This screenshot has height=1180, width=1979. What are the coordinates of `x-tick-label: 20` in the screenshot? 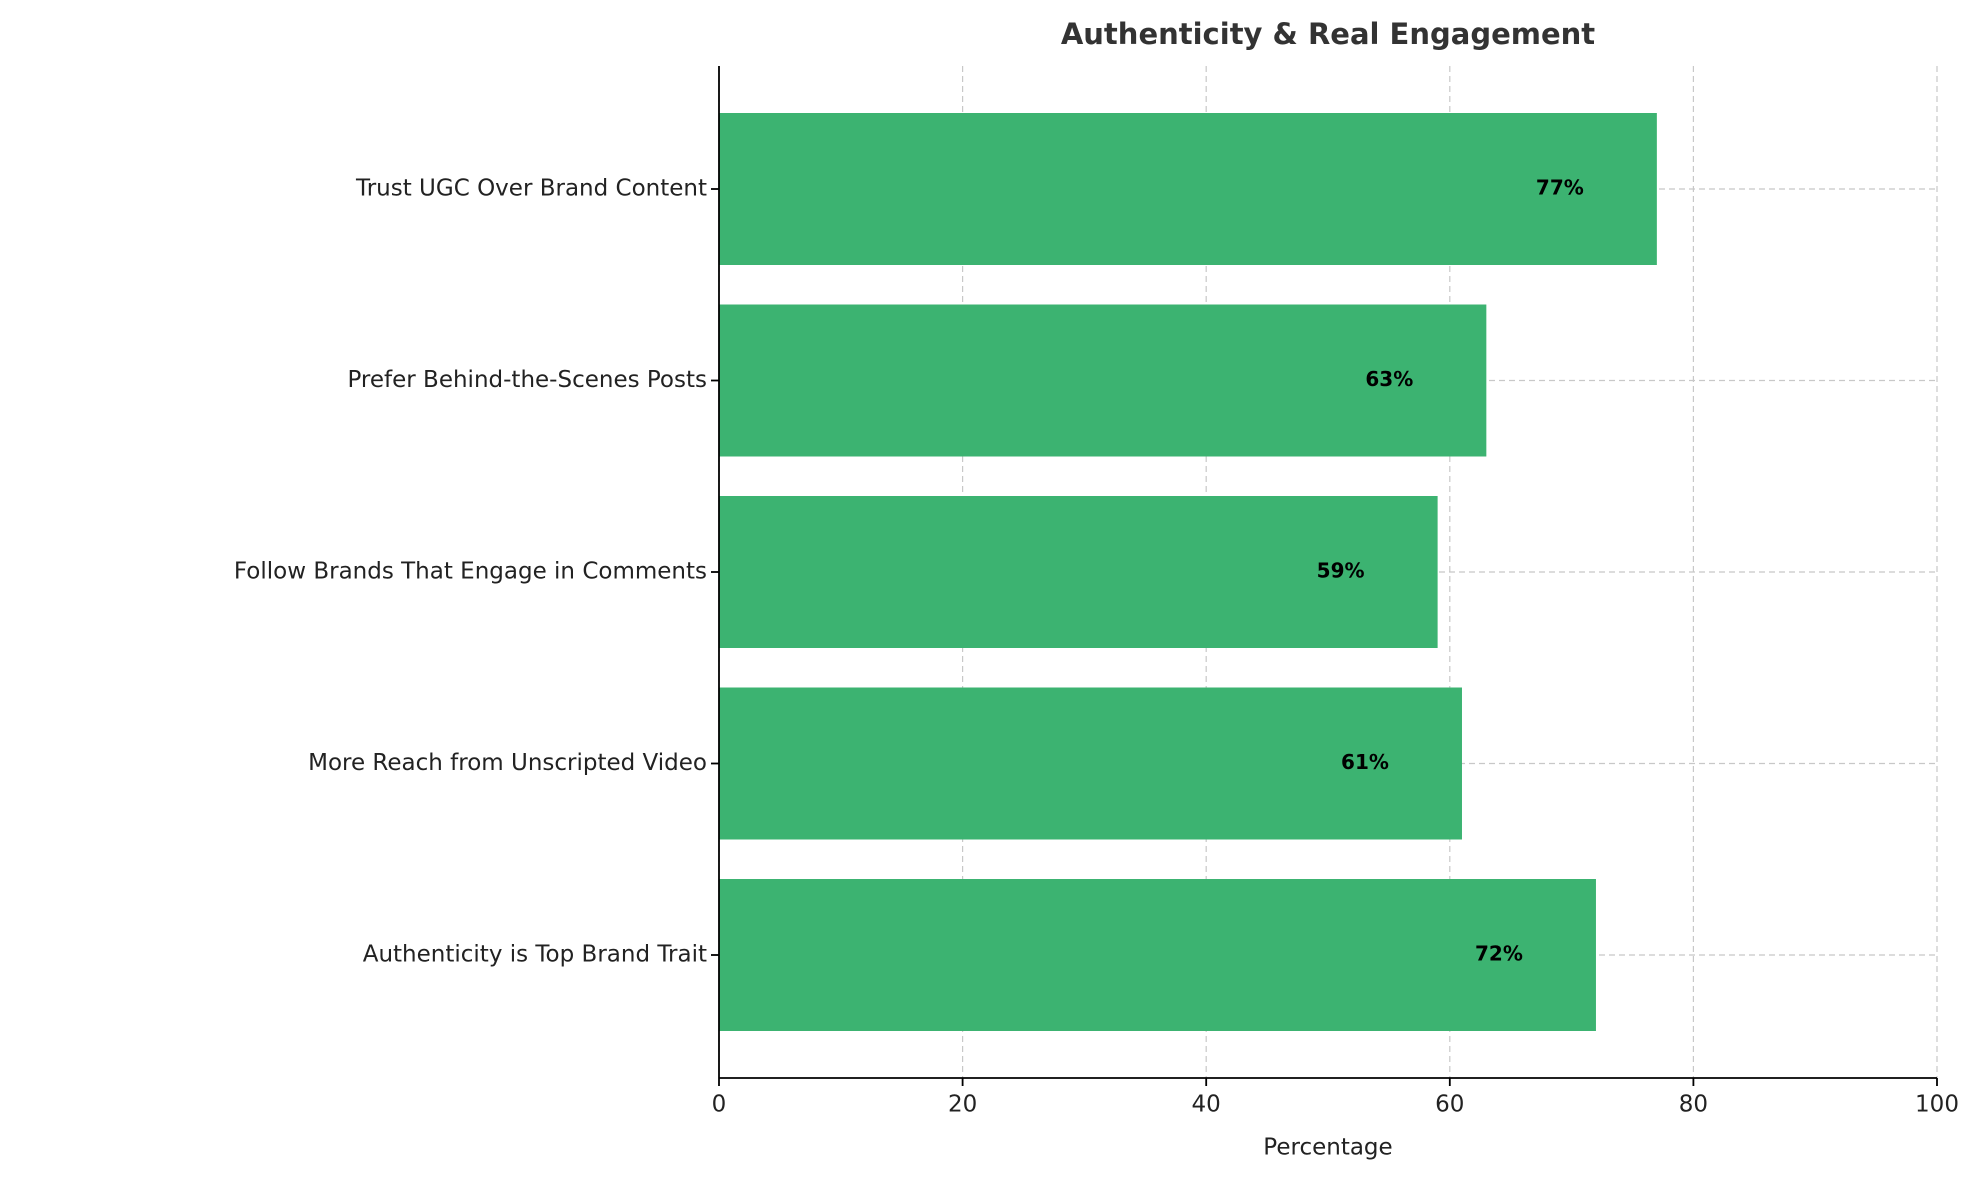 It's located at (962, 1105).